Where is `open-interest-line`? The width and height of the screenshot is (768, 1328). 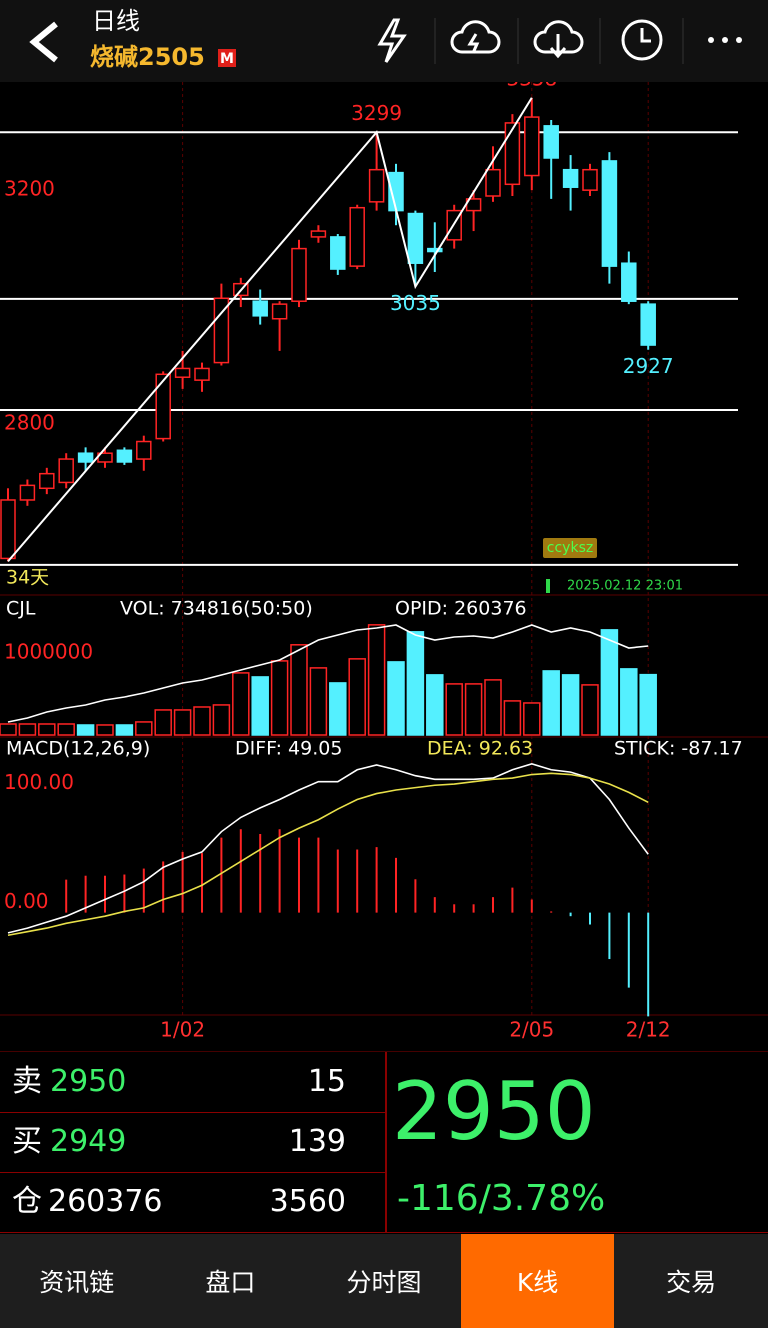 open-interest-line is located at coordinates (328, 673).